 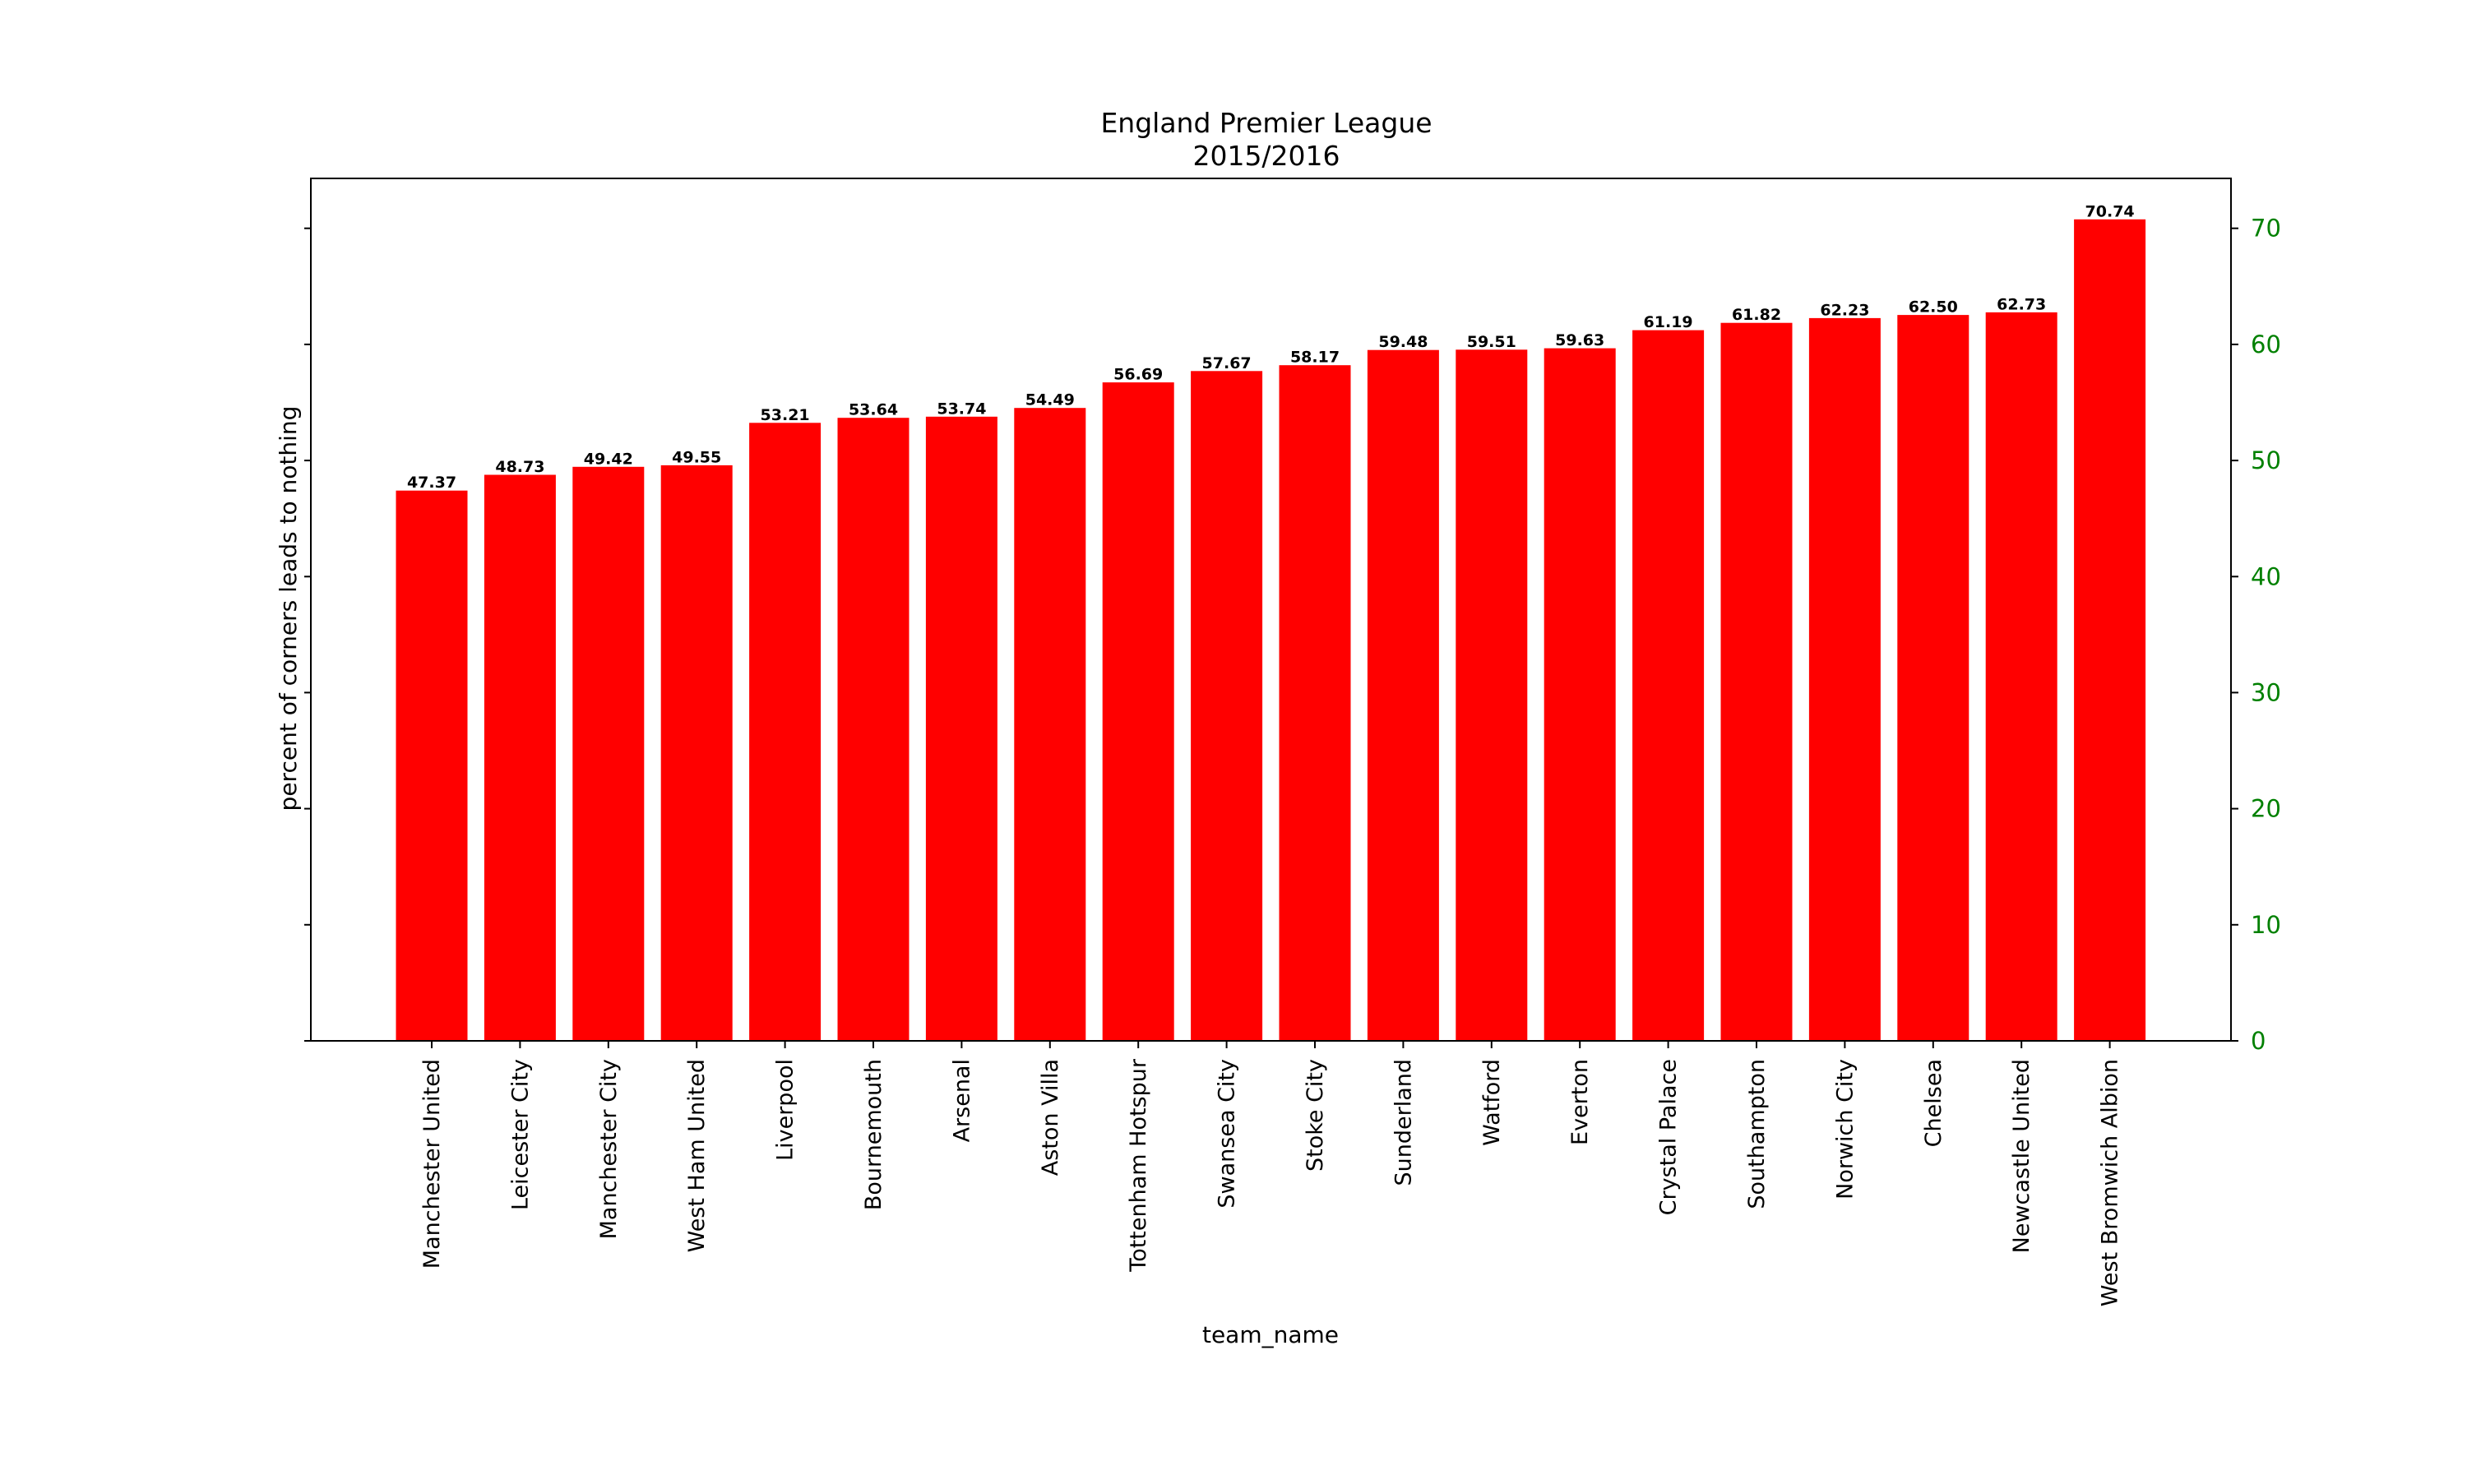 I want to click on bar-manchester-city, so click(x=608, y=754).